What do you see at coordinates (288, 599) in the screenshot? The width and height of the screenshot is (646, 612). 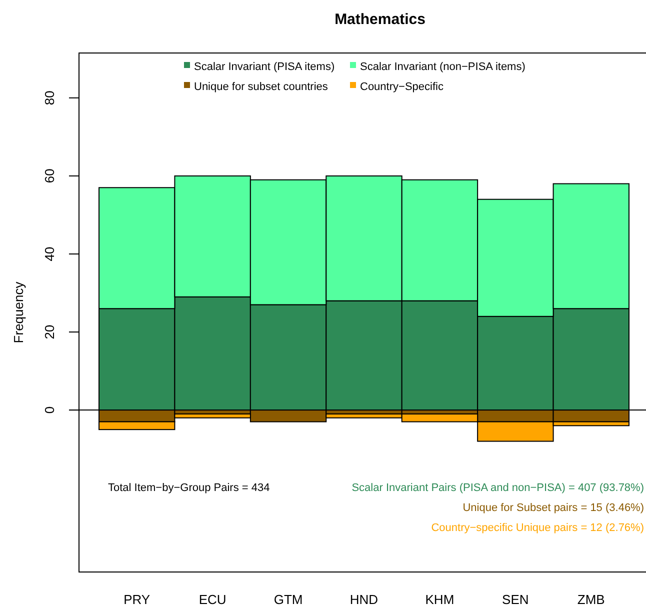 I see `x-tick-label: GTM` at bounding box center [288, 599].